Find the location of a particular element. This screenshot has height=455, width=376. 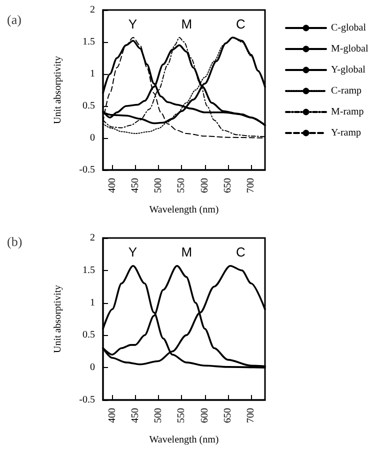

legend-label: C-global is located at coordinates (348, 28).